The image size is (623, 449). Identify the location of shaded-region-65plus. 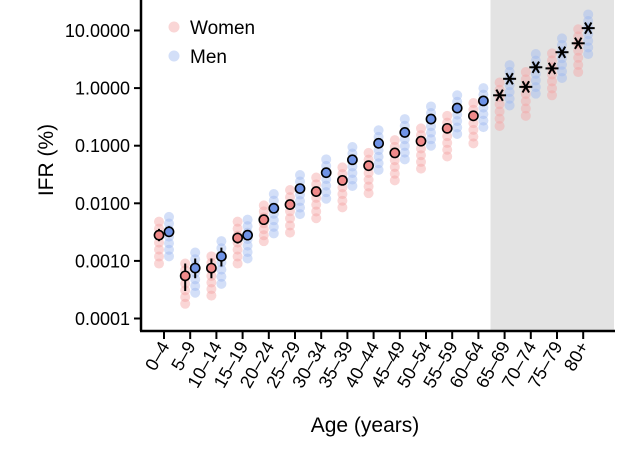
(552, 165).